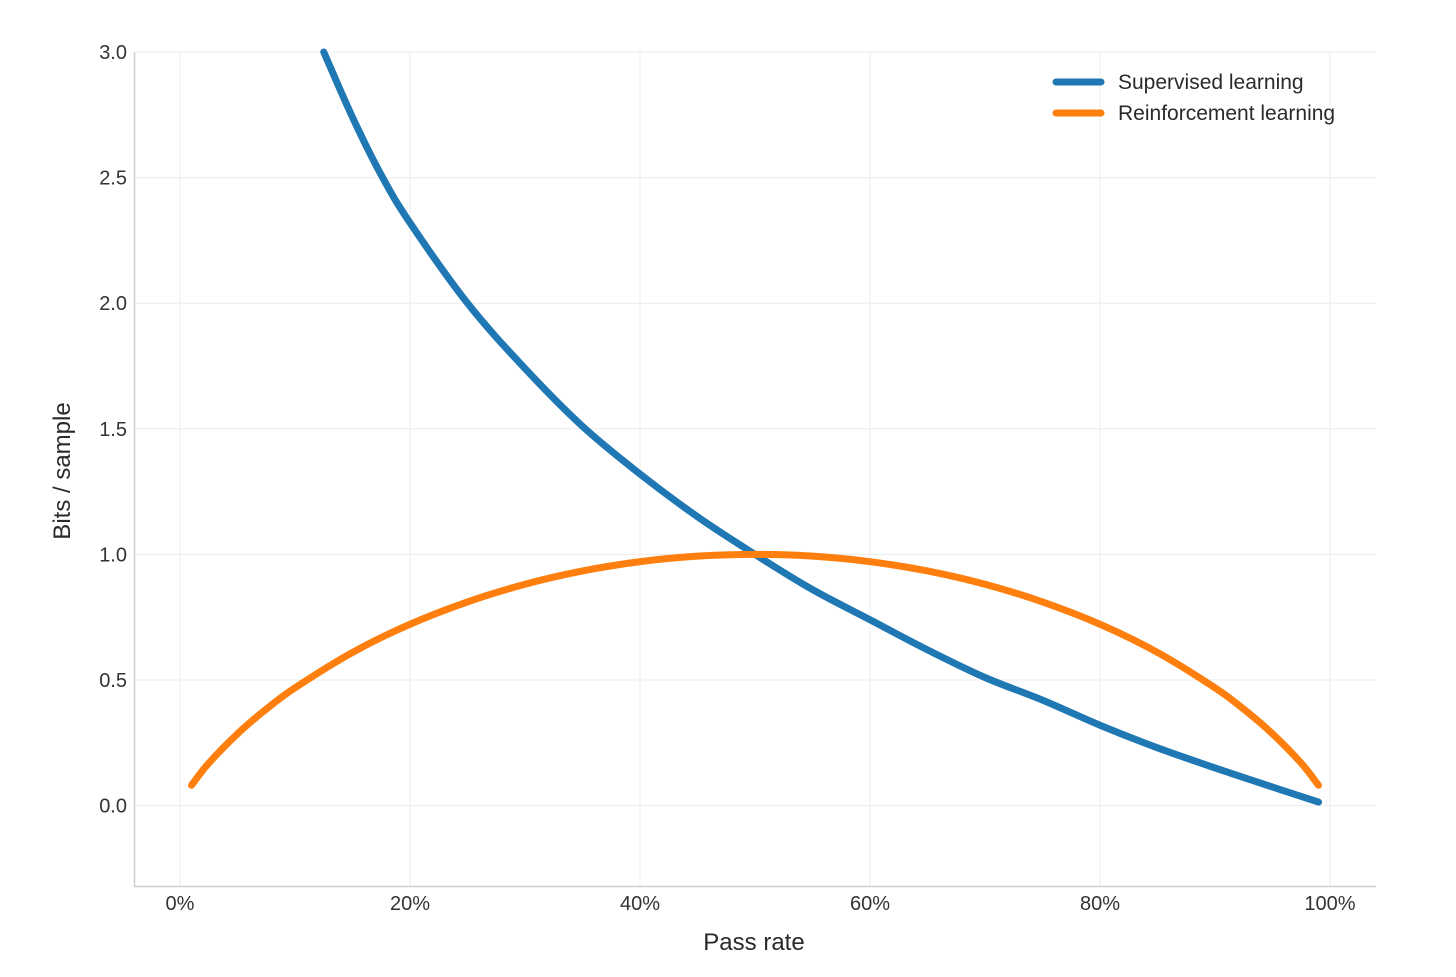 This screenshot has height=977, width=1456. I want to click on x-tick-label: 0%, so click(180, 904).